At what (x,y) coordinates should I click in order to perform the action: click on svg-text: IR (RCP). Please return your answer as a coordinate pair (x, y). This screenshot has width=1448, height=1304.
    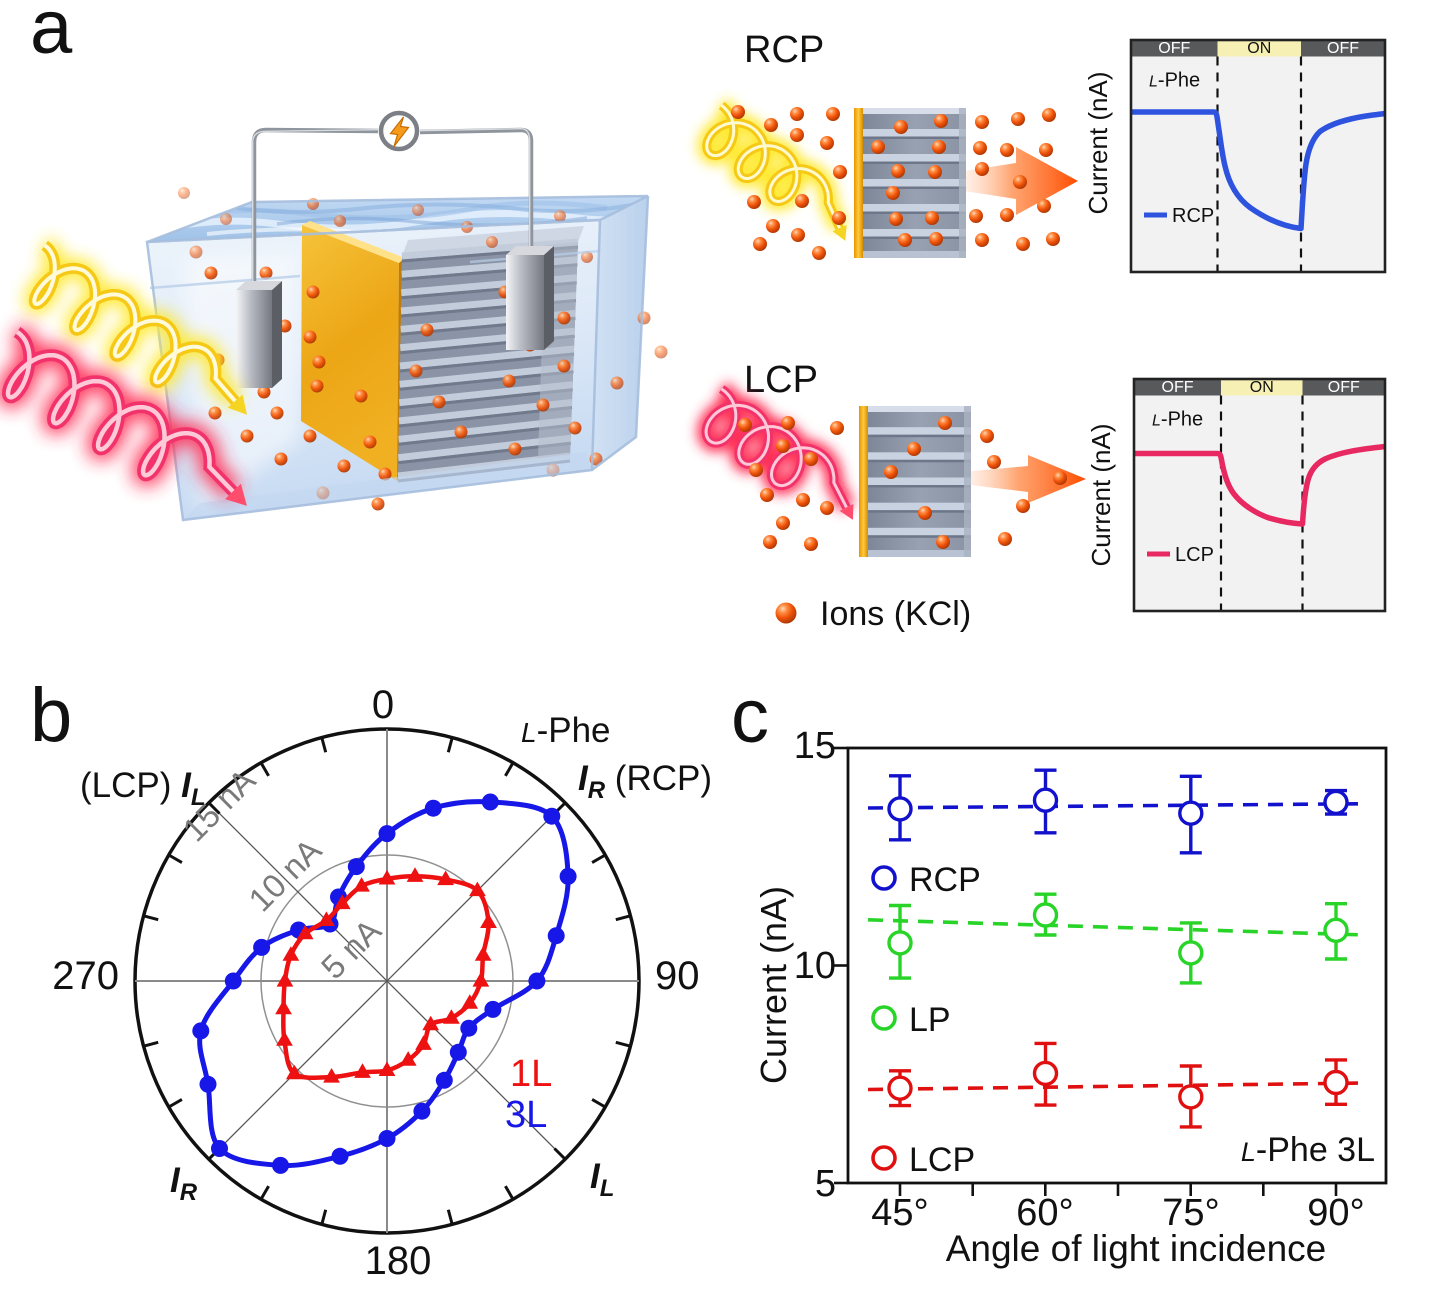
    Looking at the image, I should click on (645, 781).